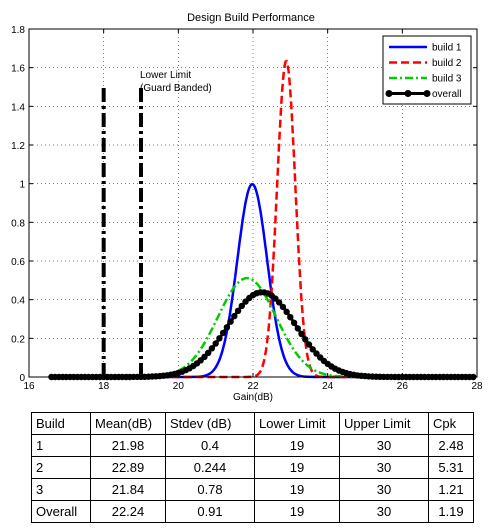 The width and height of the screenshot is (490, 532). Describe the element at coordinates (451, 423) in the screenshot. I see `header-cpk: Cpk` at that location.